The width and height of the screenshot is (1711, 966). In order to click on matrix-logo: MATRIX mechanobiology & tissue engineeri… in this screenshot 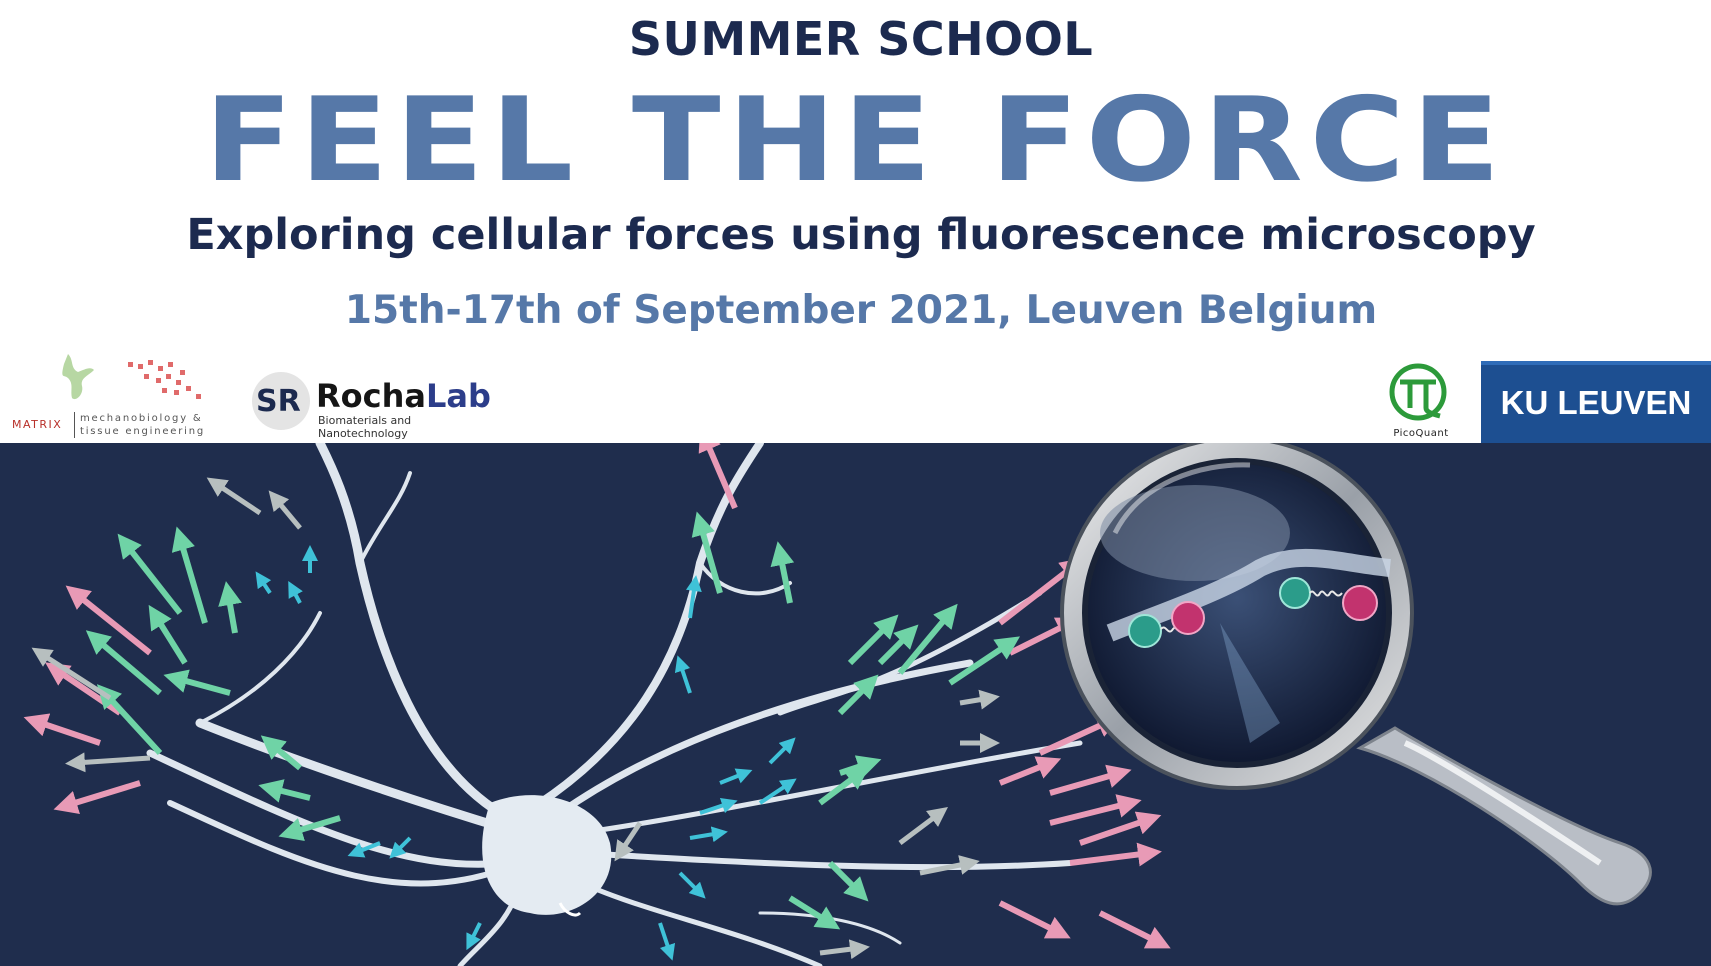, I will do `click(122, 396)`.